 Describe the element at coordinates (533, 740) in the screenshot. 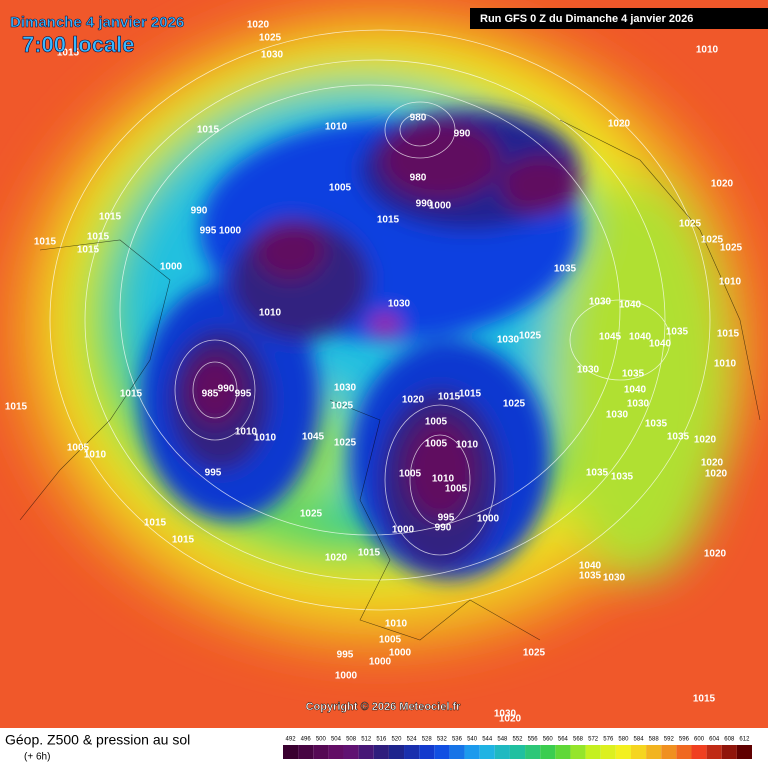

I see `scale-label: 556` at that location.